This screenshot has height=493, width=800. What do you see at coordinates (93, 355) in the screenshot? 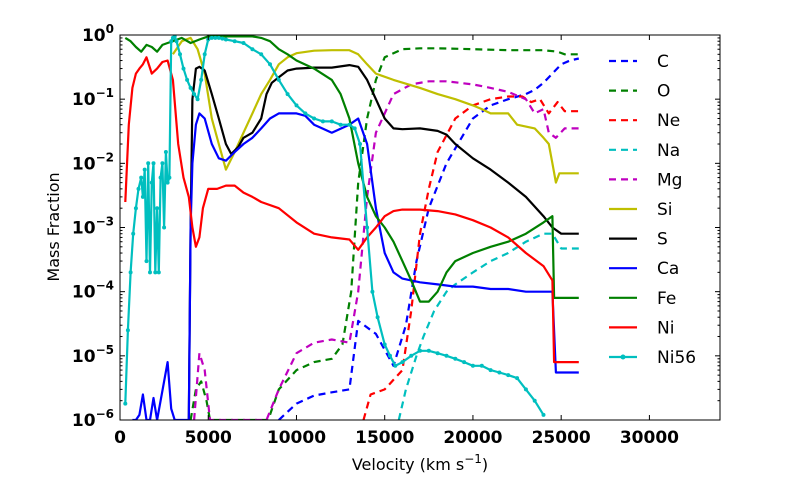
I see `y-tick-label: 10⁻⁵` at bounding box center [93, 355].